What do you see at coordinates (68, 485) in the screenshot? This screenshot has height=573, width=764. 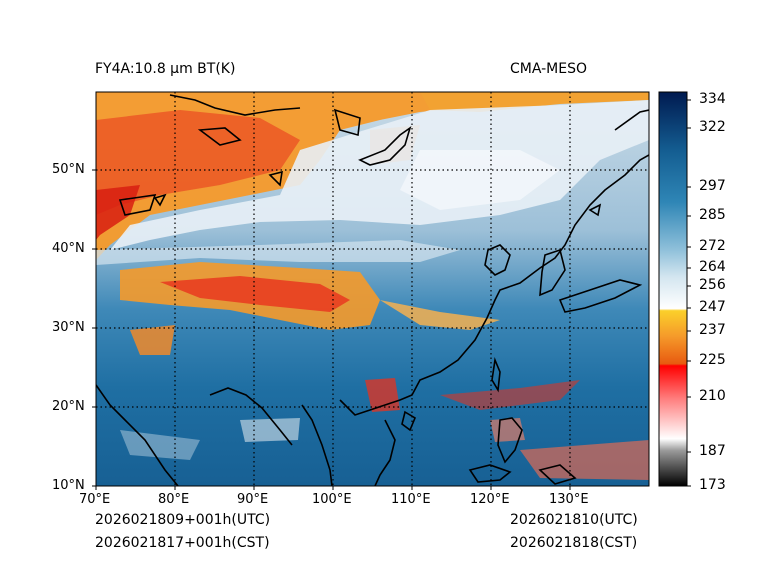 I see `lat-label: 10°N` at bounding box center [68, 485].